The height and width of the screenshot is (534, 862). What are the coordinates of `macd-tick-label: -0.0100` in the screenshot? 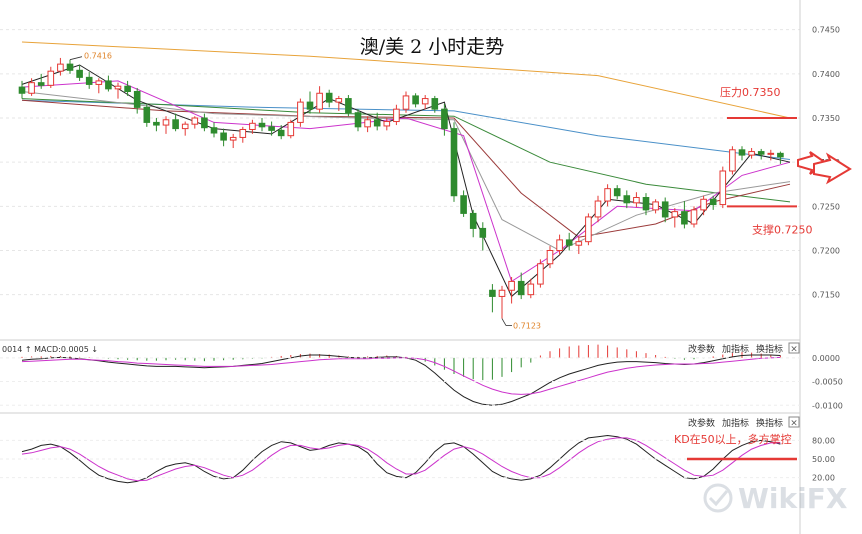 It's located at (827, 405).